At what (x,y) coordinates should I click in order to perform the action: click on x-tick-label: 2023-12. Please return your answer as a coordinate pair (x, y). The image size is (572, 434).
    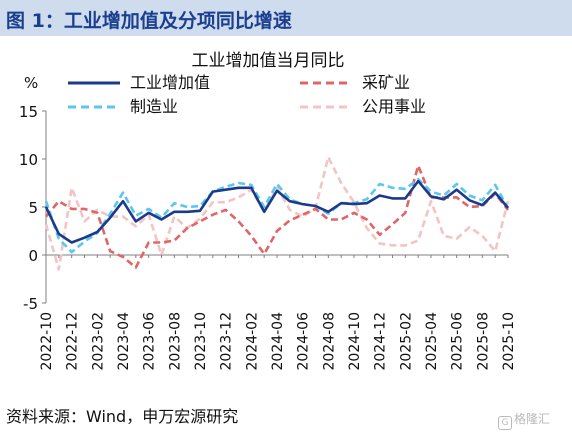
    Looking at the image, I should click on (227, 341).